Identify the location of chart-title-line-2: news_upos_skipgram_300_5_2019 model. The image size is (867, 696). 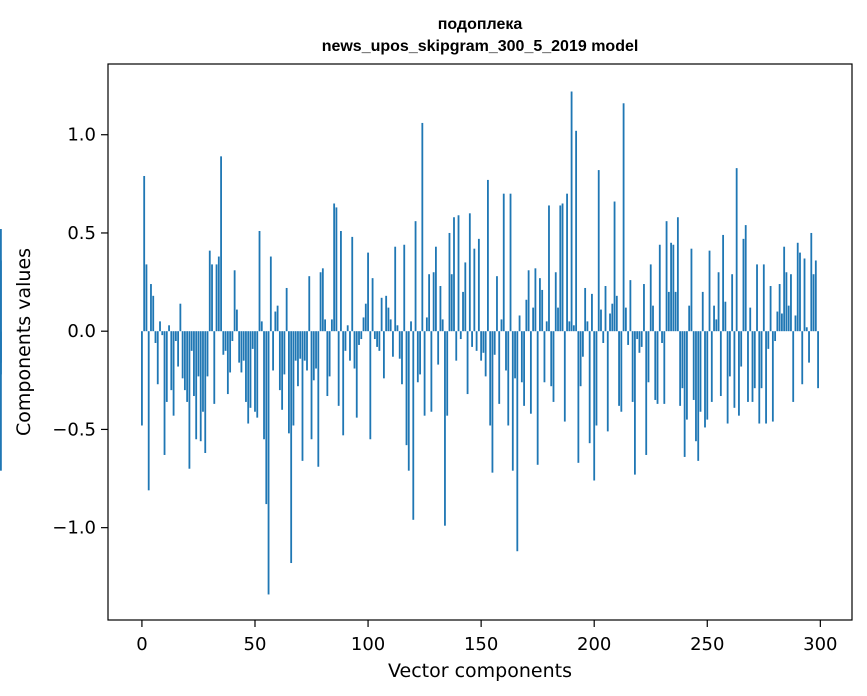
(480, 46).